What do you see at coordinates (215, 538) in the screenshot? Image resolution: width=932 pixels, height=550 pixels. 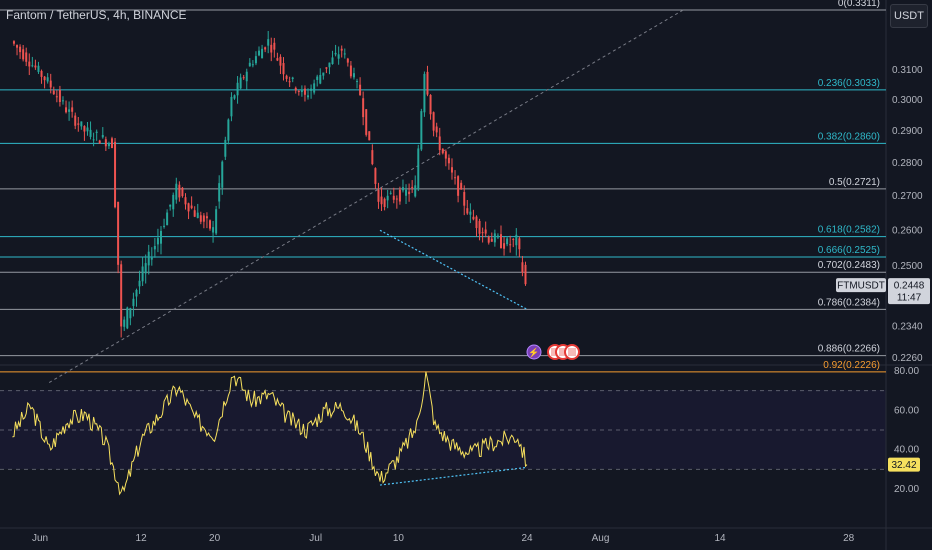 I see `time-tick-label: 20` at bounding box center [215, 538].